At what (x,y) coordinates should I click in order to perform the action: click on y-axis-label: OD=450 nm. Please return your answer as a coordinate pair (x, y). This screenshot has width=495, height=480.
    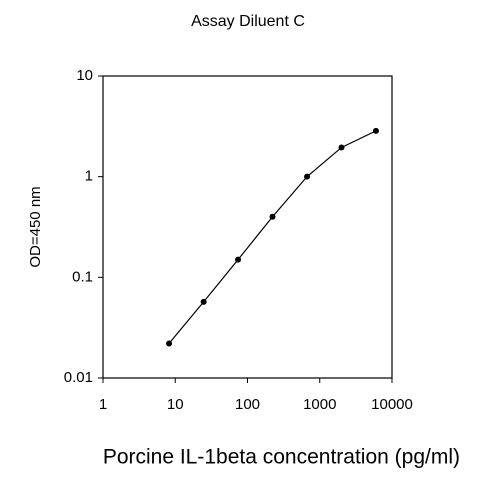
    Looking at the image, I should click on (35, 226).